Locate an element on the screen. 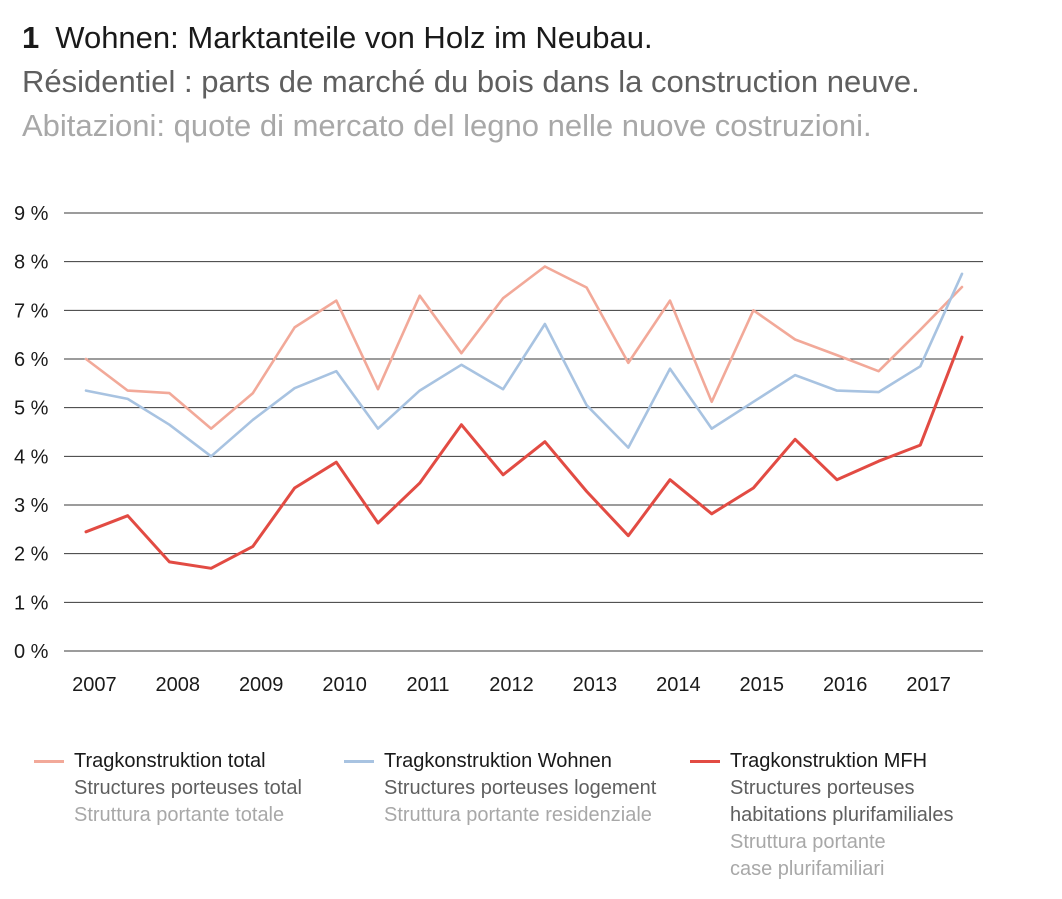 The width and height of the screenshot is (1062, 899). y-tick-label: 1 % is located at coordinates (31, 603).